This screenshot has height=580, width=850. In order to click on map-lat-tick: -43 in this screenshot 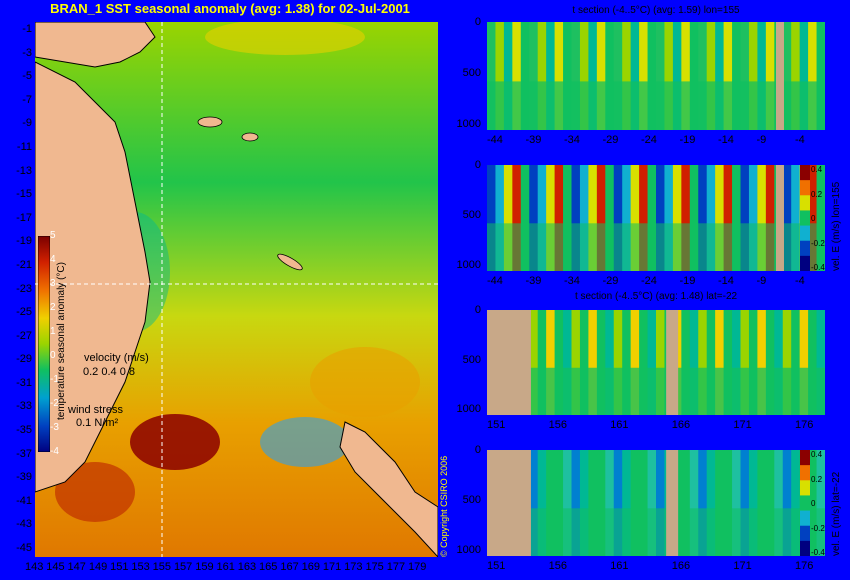, I will do `click(24, 524)`.